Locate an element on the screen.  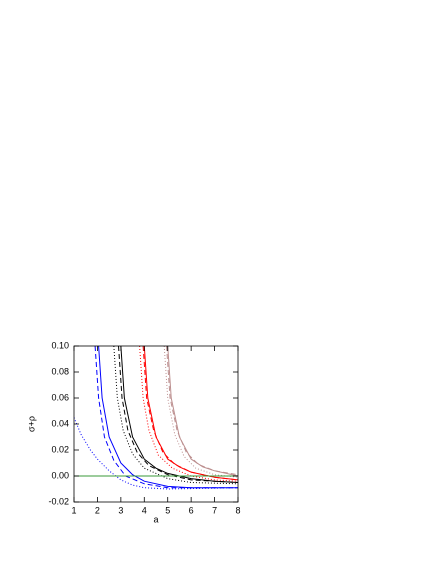
x-tick-label: 4 is located at coordinates (144, 510).